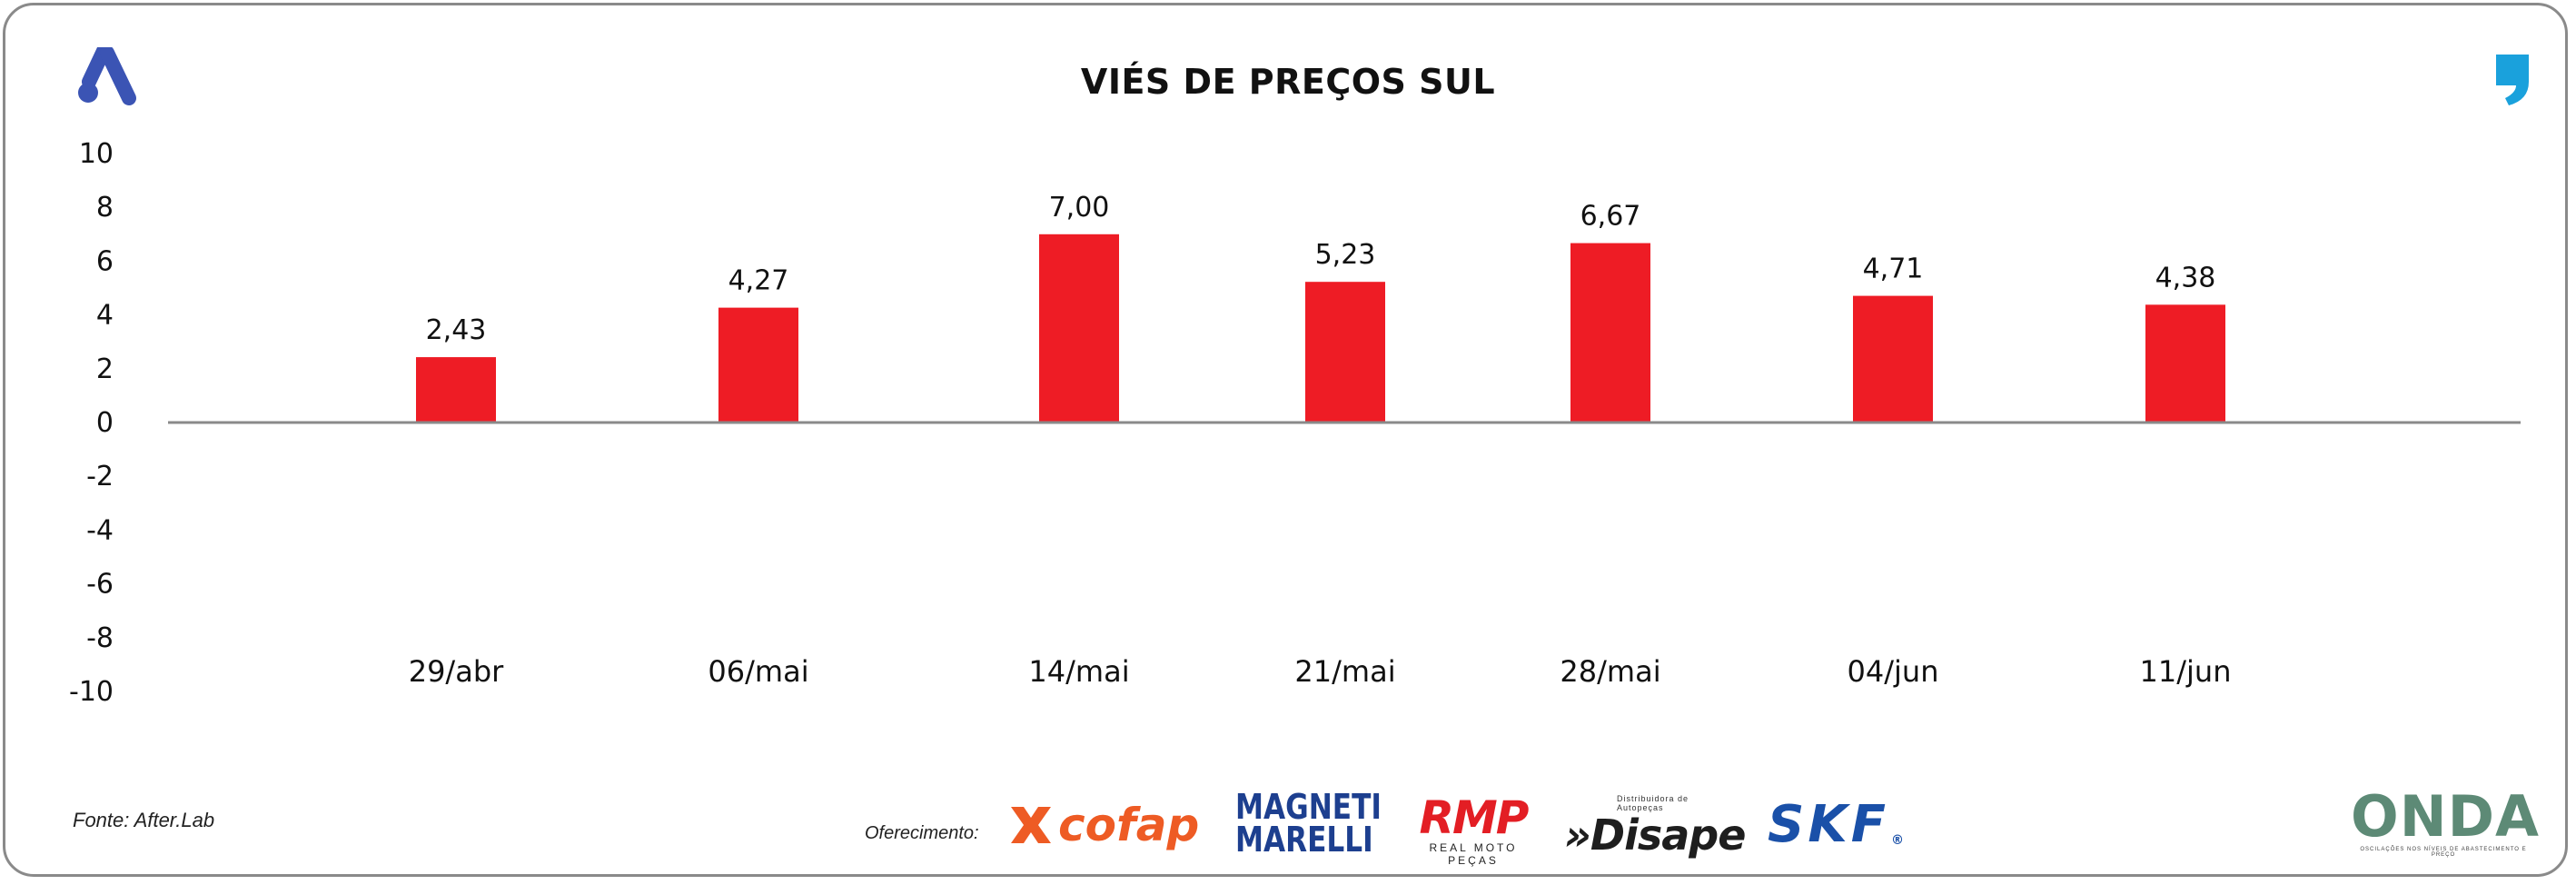  I want to click on disape-logo: Distribuidora de Autopeças »Disape, so click(1655, 827).